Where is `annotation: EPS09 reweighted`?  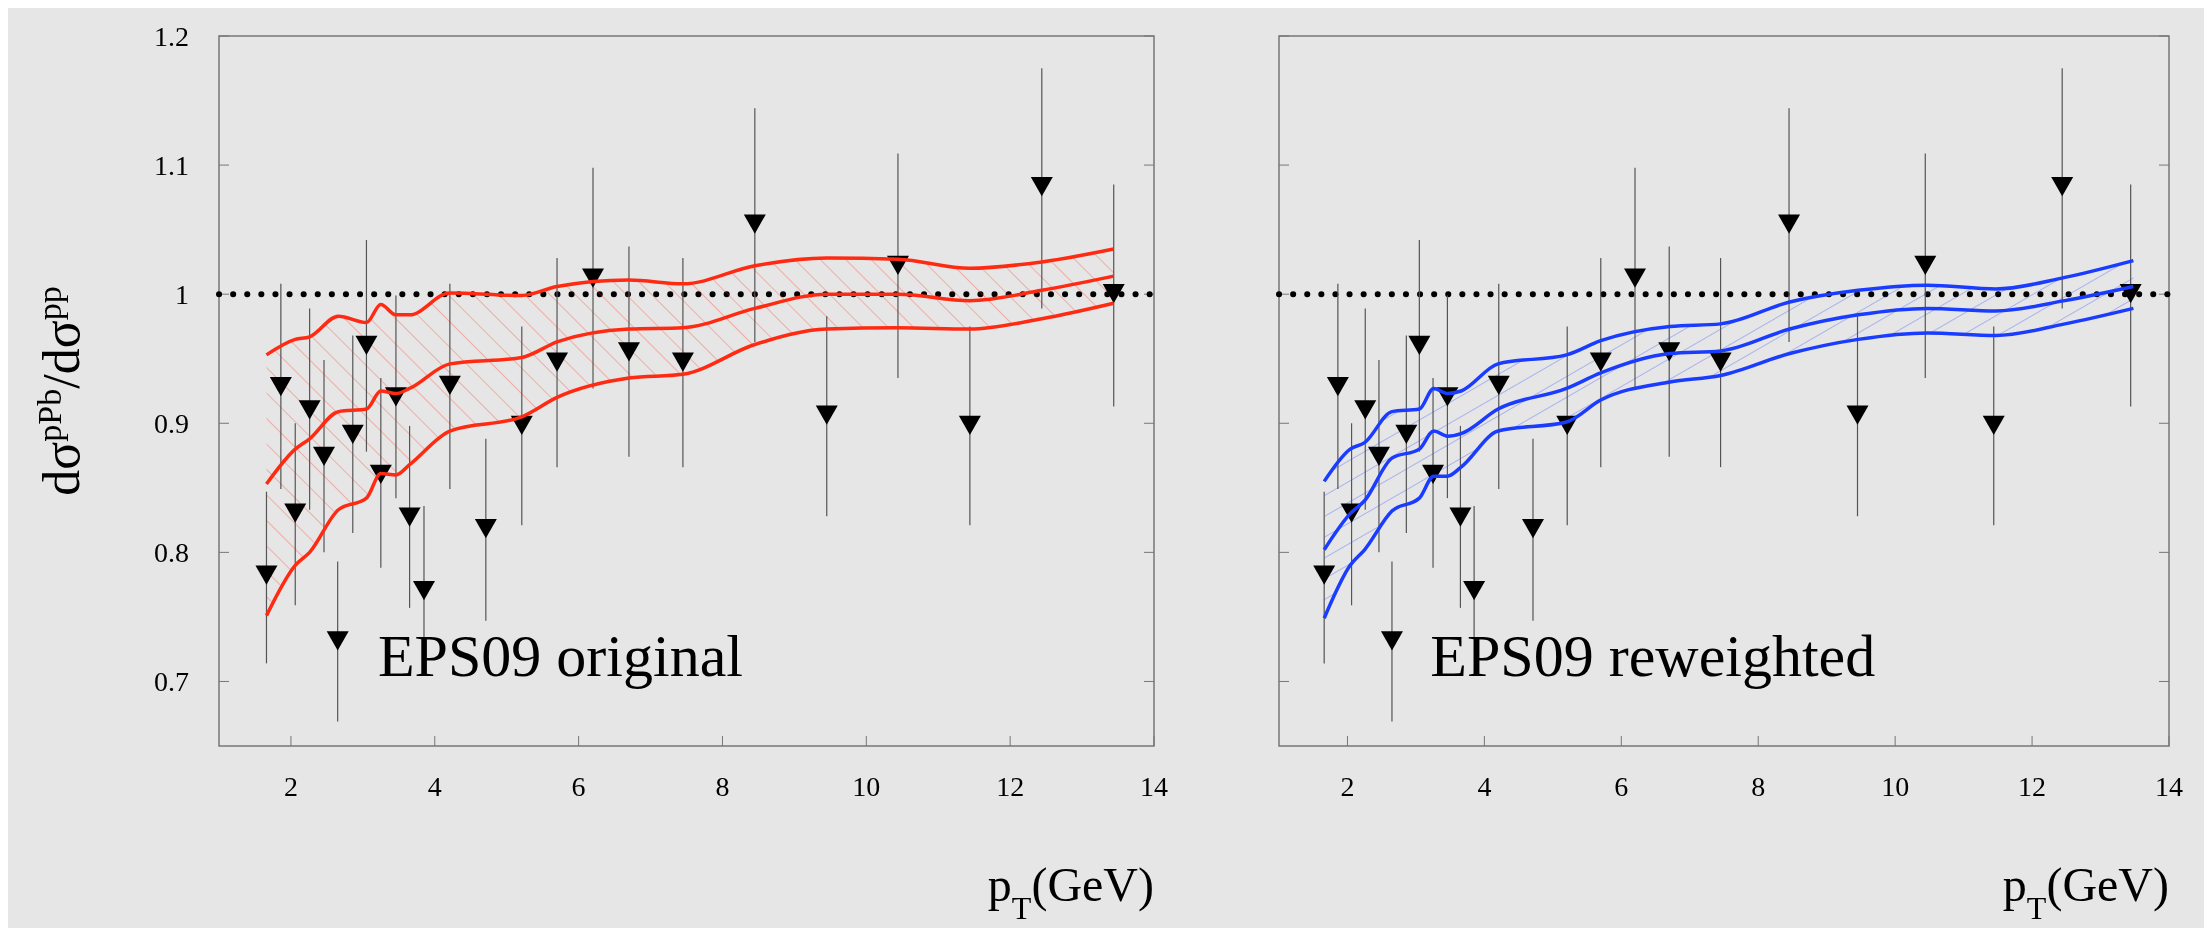 annotation: EPS09 reweighted is located at coordinates (1653, 656).